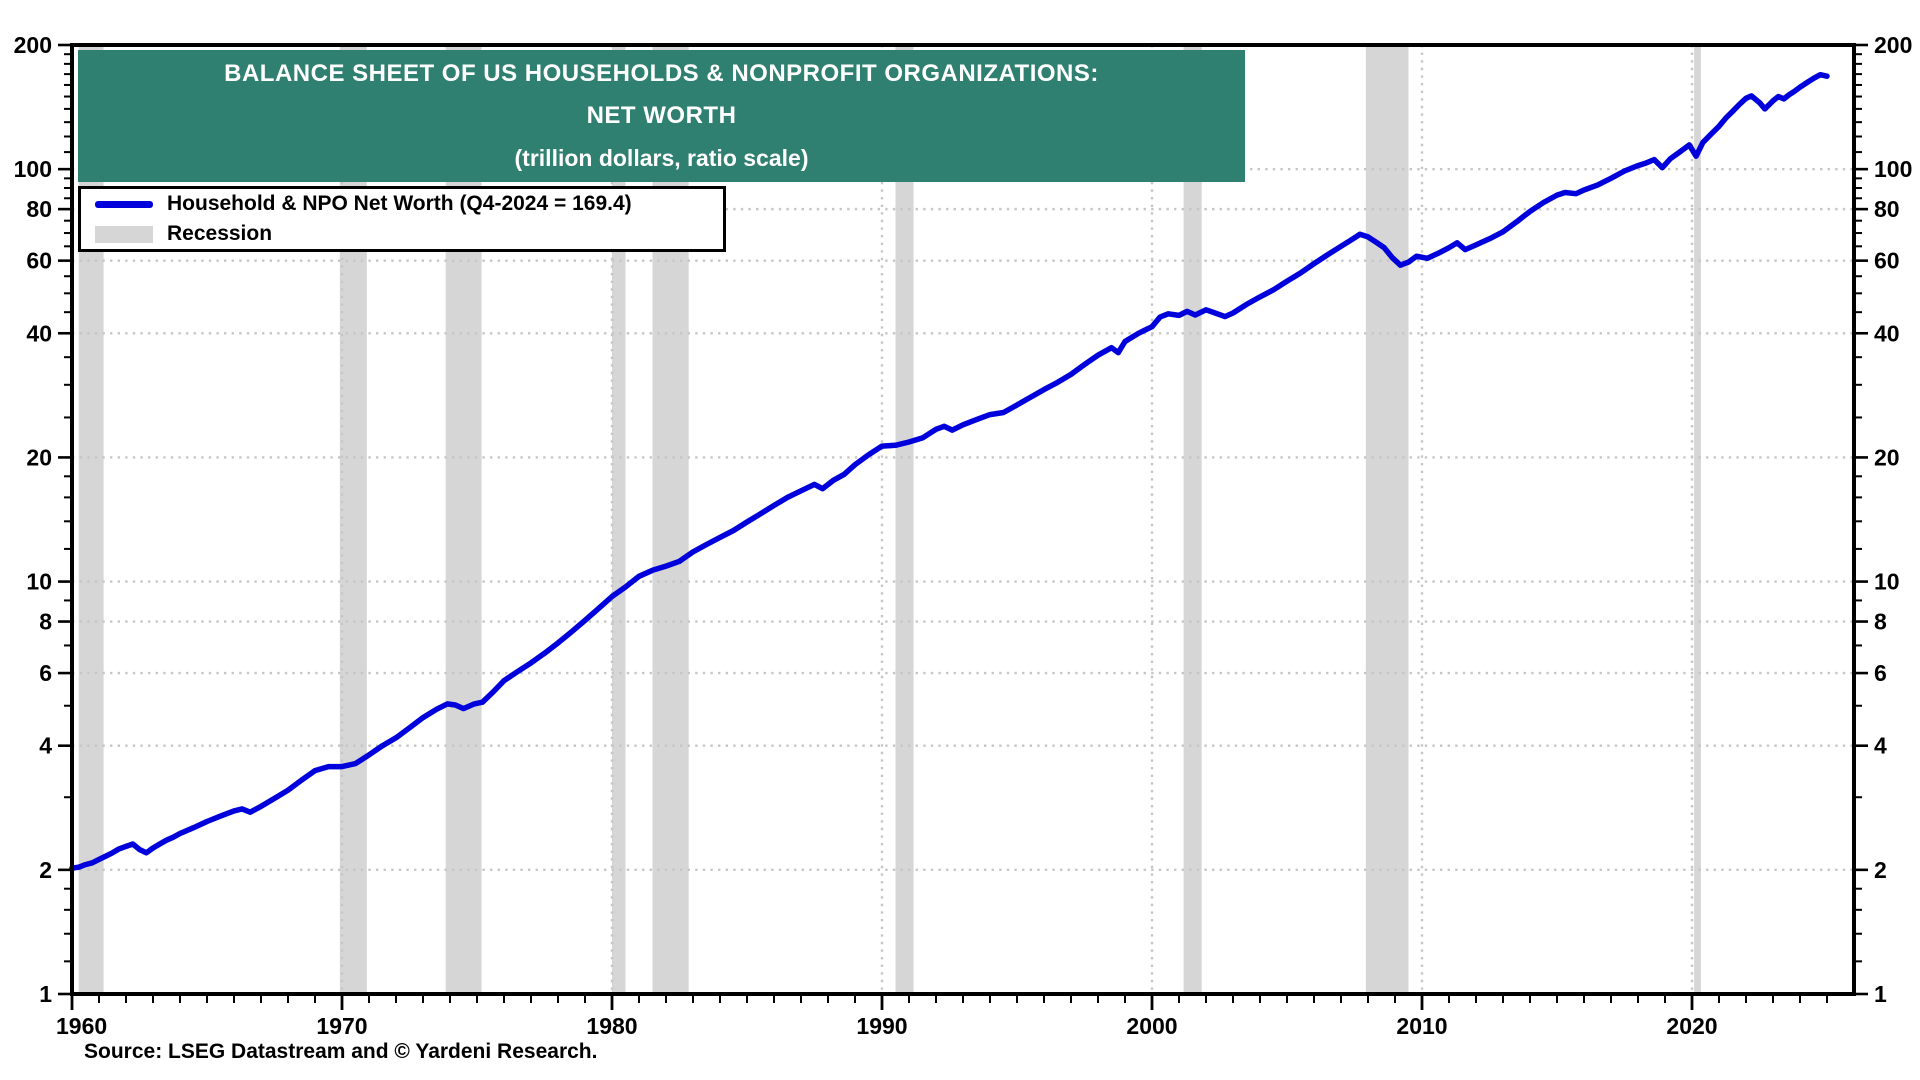  Describe the element at coordinates (39, 209) in the screenshot. I see `y-tick-label-left: 80` at that location.